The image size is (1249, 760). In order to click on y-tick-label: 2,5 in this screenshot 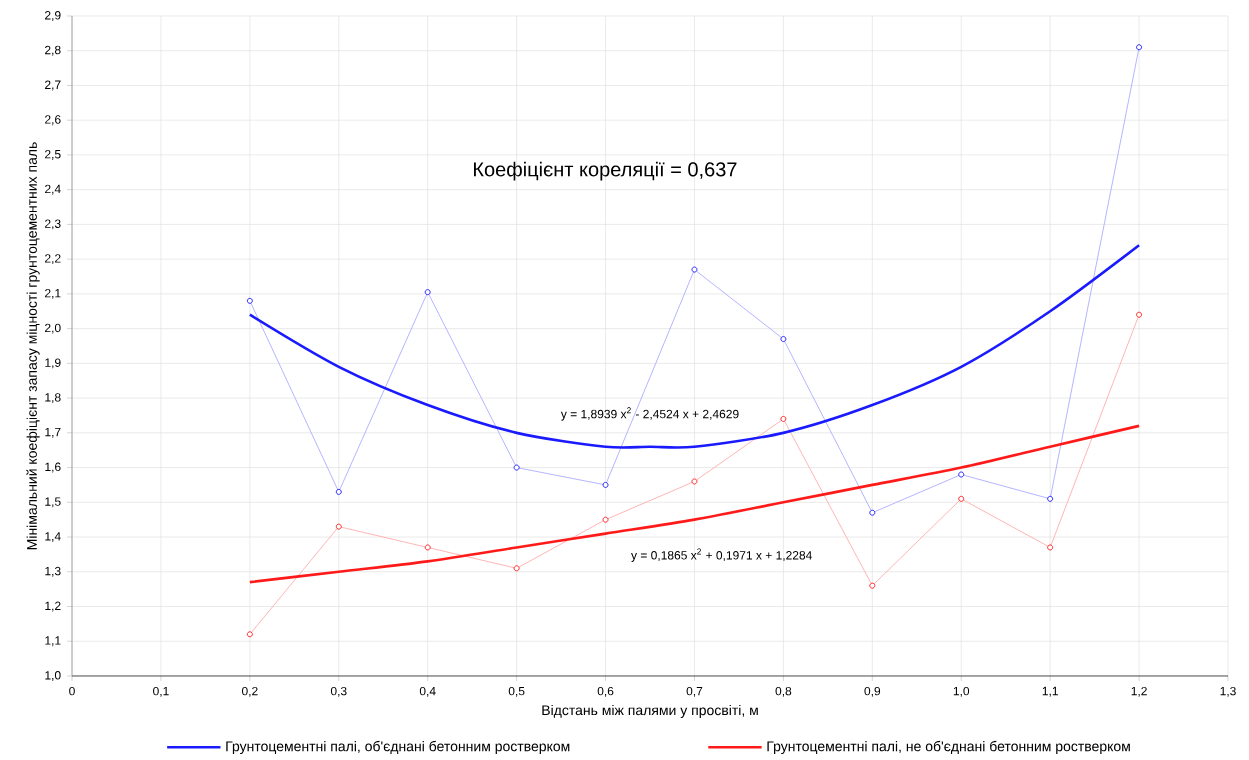, I will do `click(53, 154)`.